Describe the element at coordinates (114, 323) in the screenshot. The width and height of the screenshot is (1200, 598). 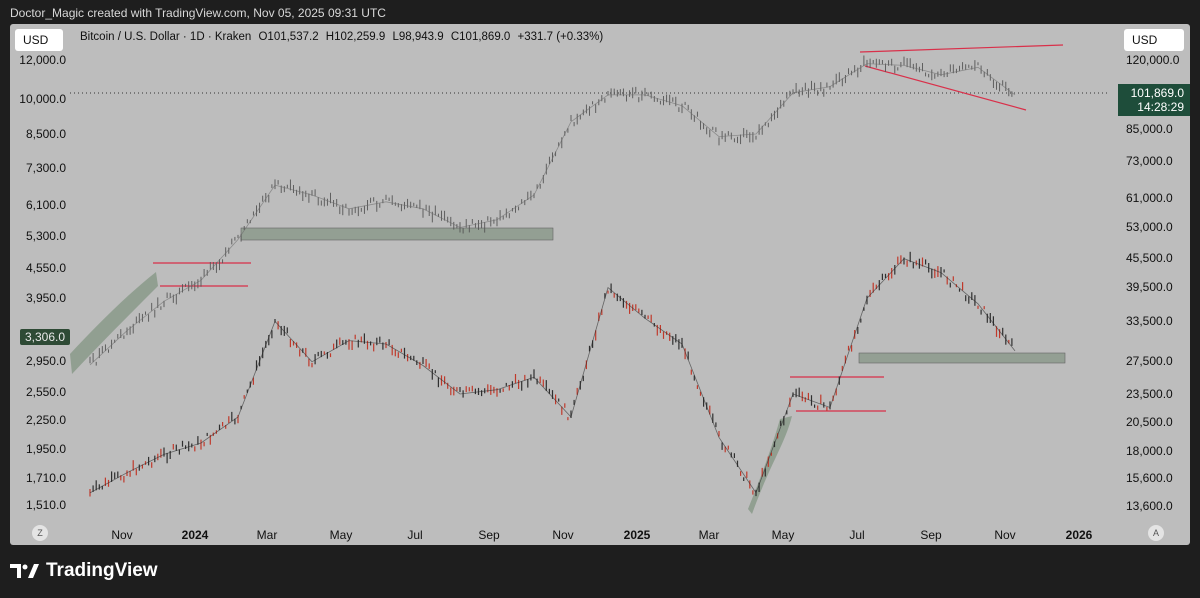
I see `impulse-highlight-left` at that location.